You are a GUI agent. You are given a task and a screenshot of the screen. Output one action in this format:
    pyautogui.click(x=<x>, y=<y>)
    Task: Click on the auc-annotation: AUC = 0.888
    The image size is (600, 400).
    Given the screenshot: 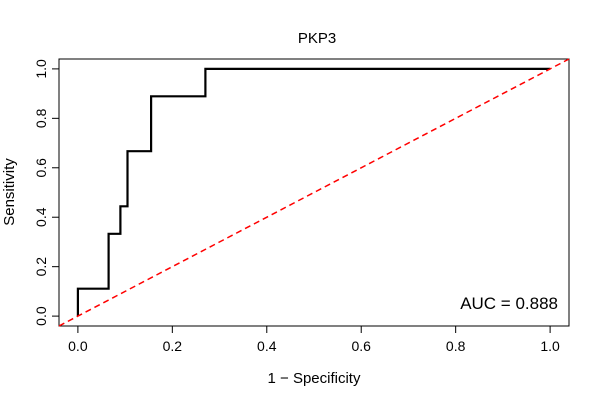 What is the action you would take?
    pyautogui.click(x=509, y=303)
    